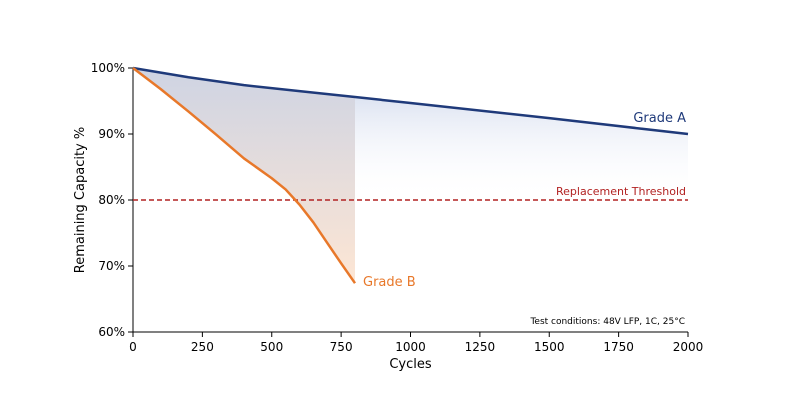 The image size is (800, 404). Describe the element at coordinates (133, 347) in the screenshot. I see `x-tick-label: 0` at that location.